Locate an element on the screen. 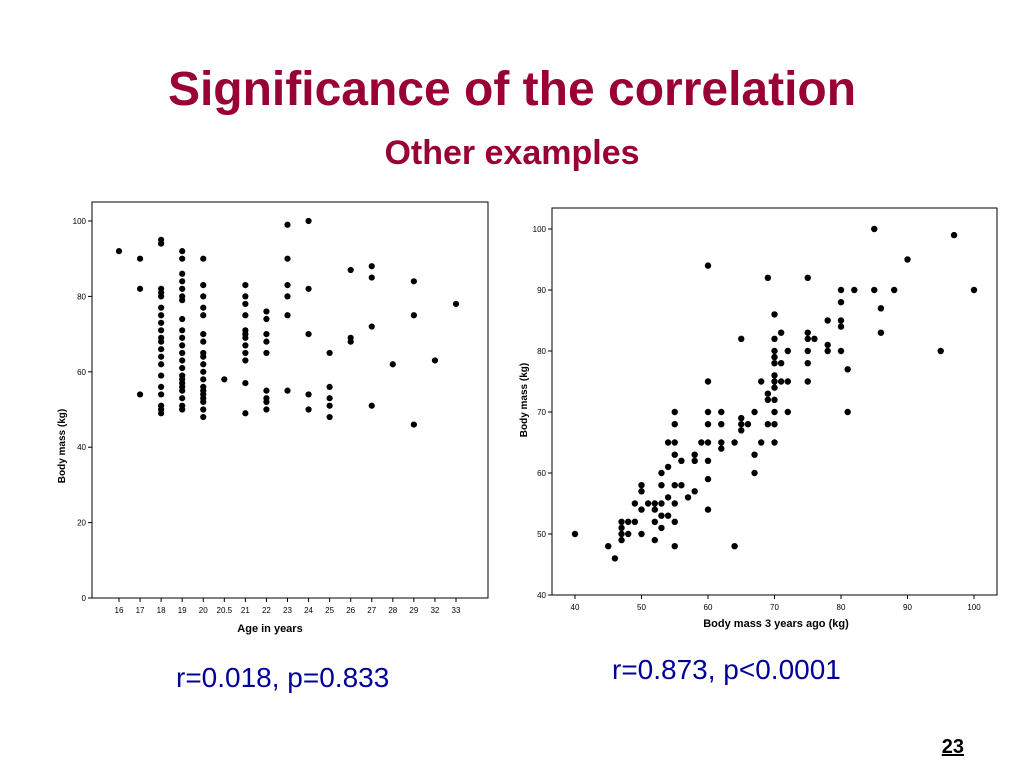  y-tick-label: 70 is located at coordinates (541, 412).